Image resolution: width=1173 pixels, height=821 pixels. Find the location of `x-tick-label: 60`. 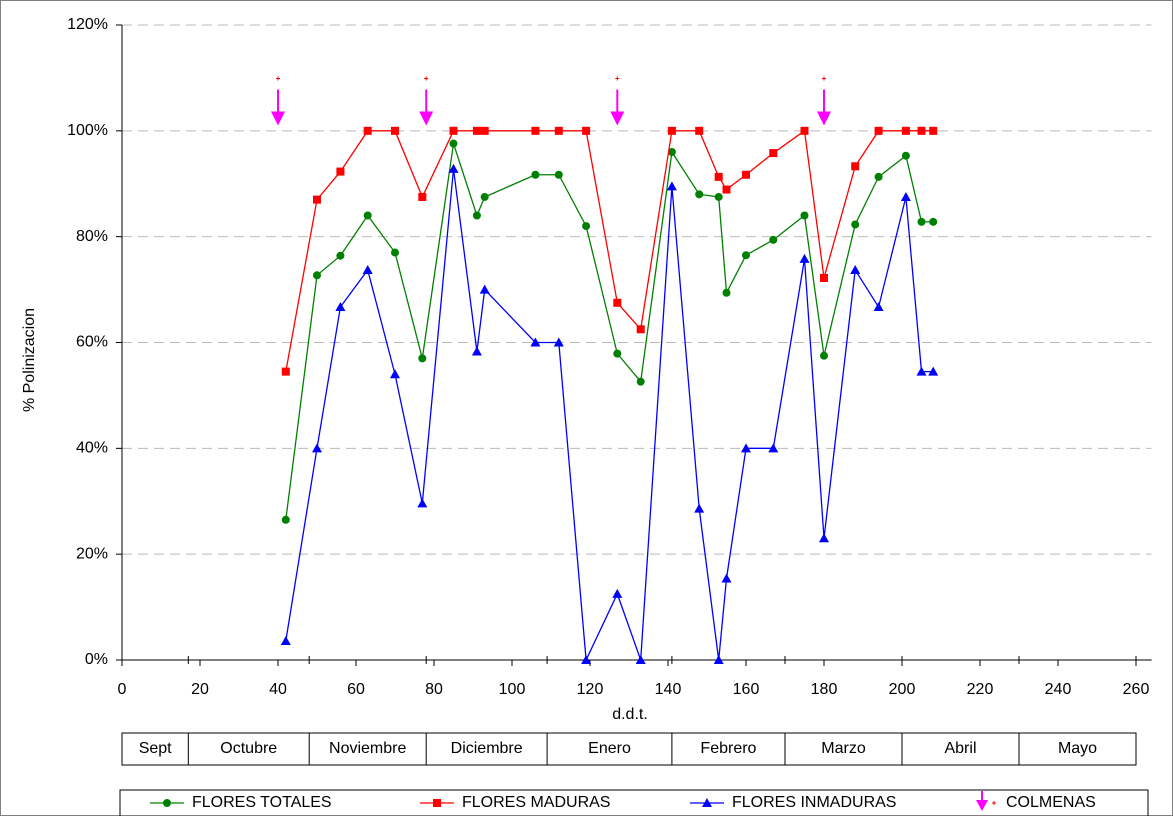

x-tick-label: 60 is located at coordinates (356, 689).